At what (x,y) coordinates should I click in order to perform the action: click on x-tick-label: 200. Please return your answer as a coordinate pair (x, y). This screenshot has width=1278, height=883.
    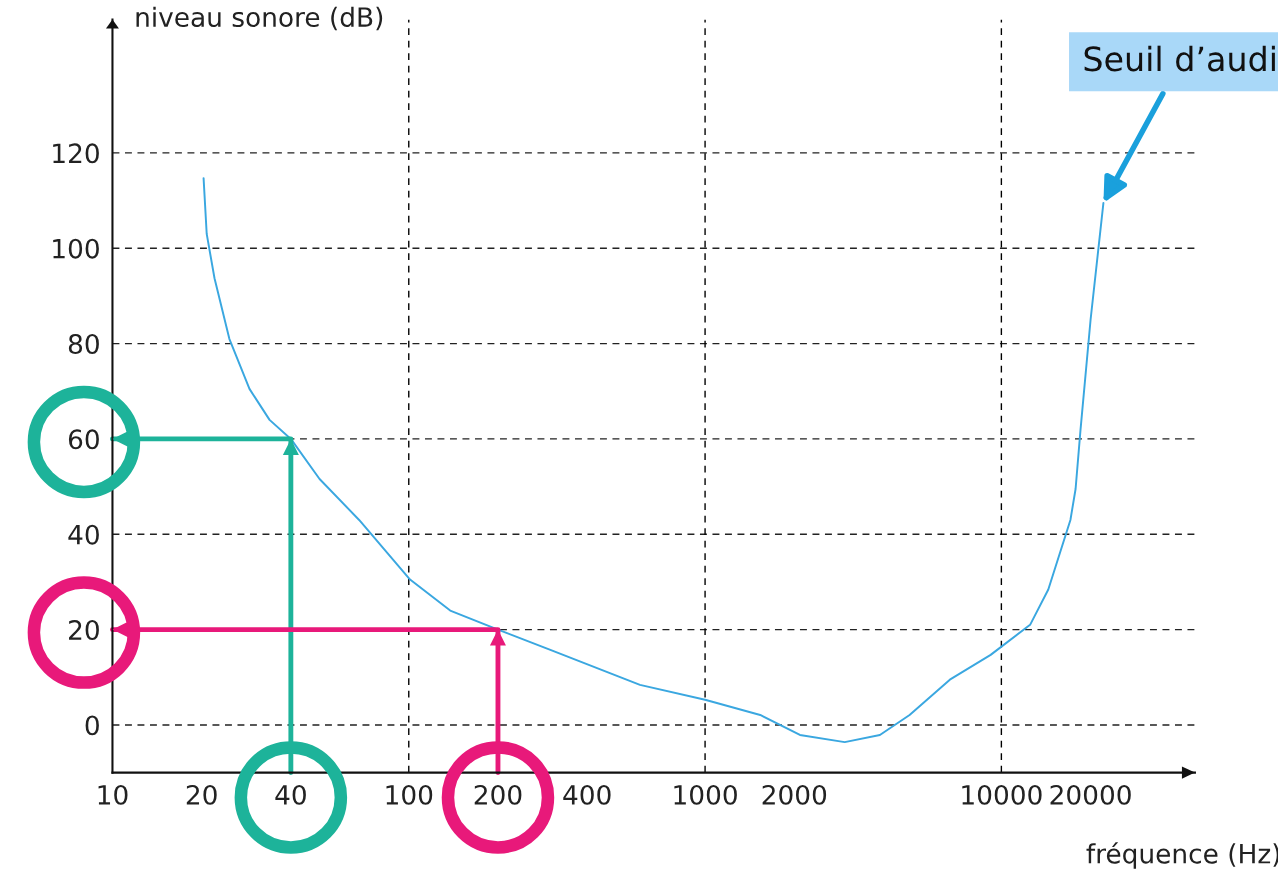
    Looking at the image, I should click on (498, 794).